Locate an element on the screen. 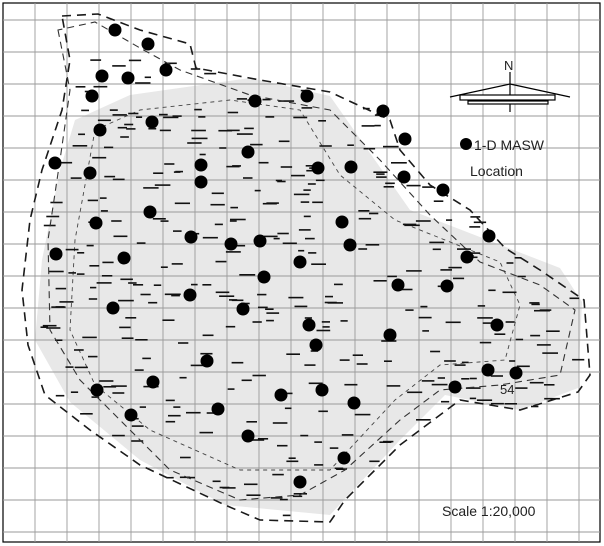 This screenshot has height=546, width=604. legend-label-line1: 1-D MASW is located at coordinates (509, 145).